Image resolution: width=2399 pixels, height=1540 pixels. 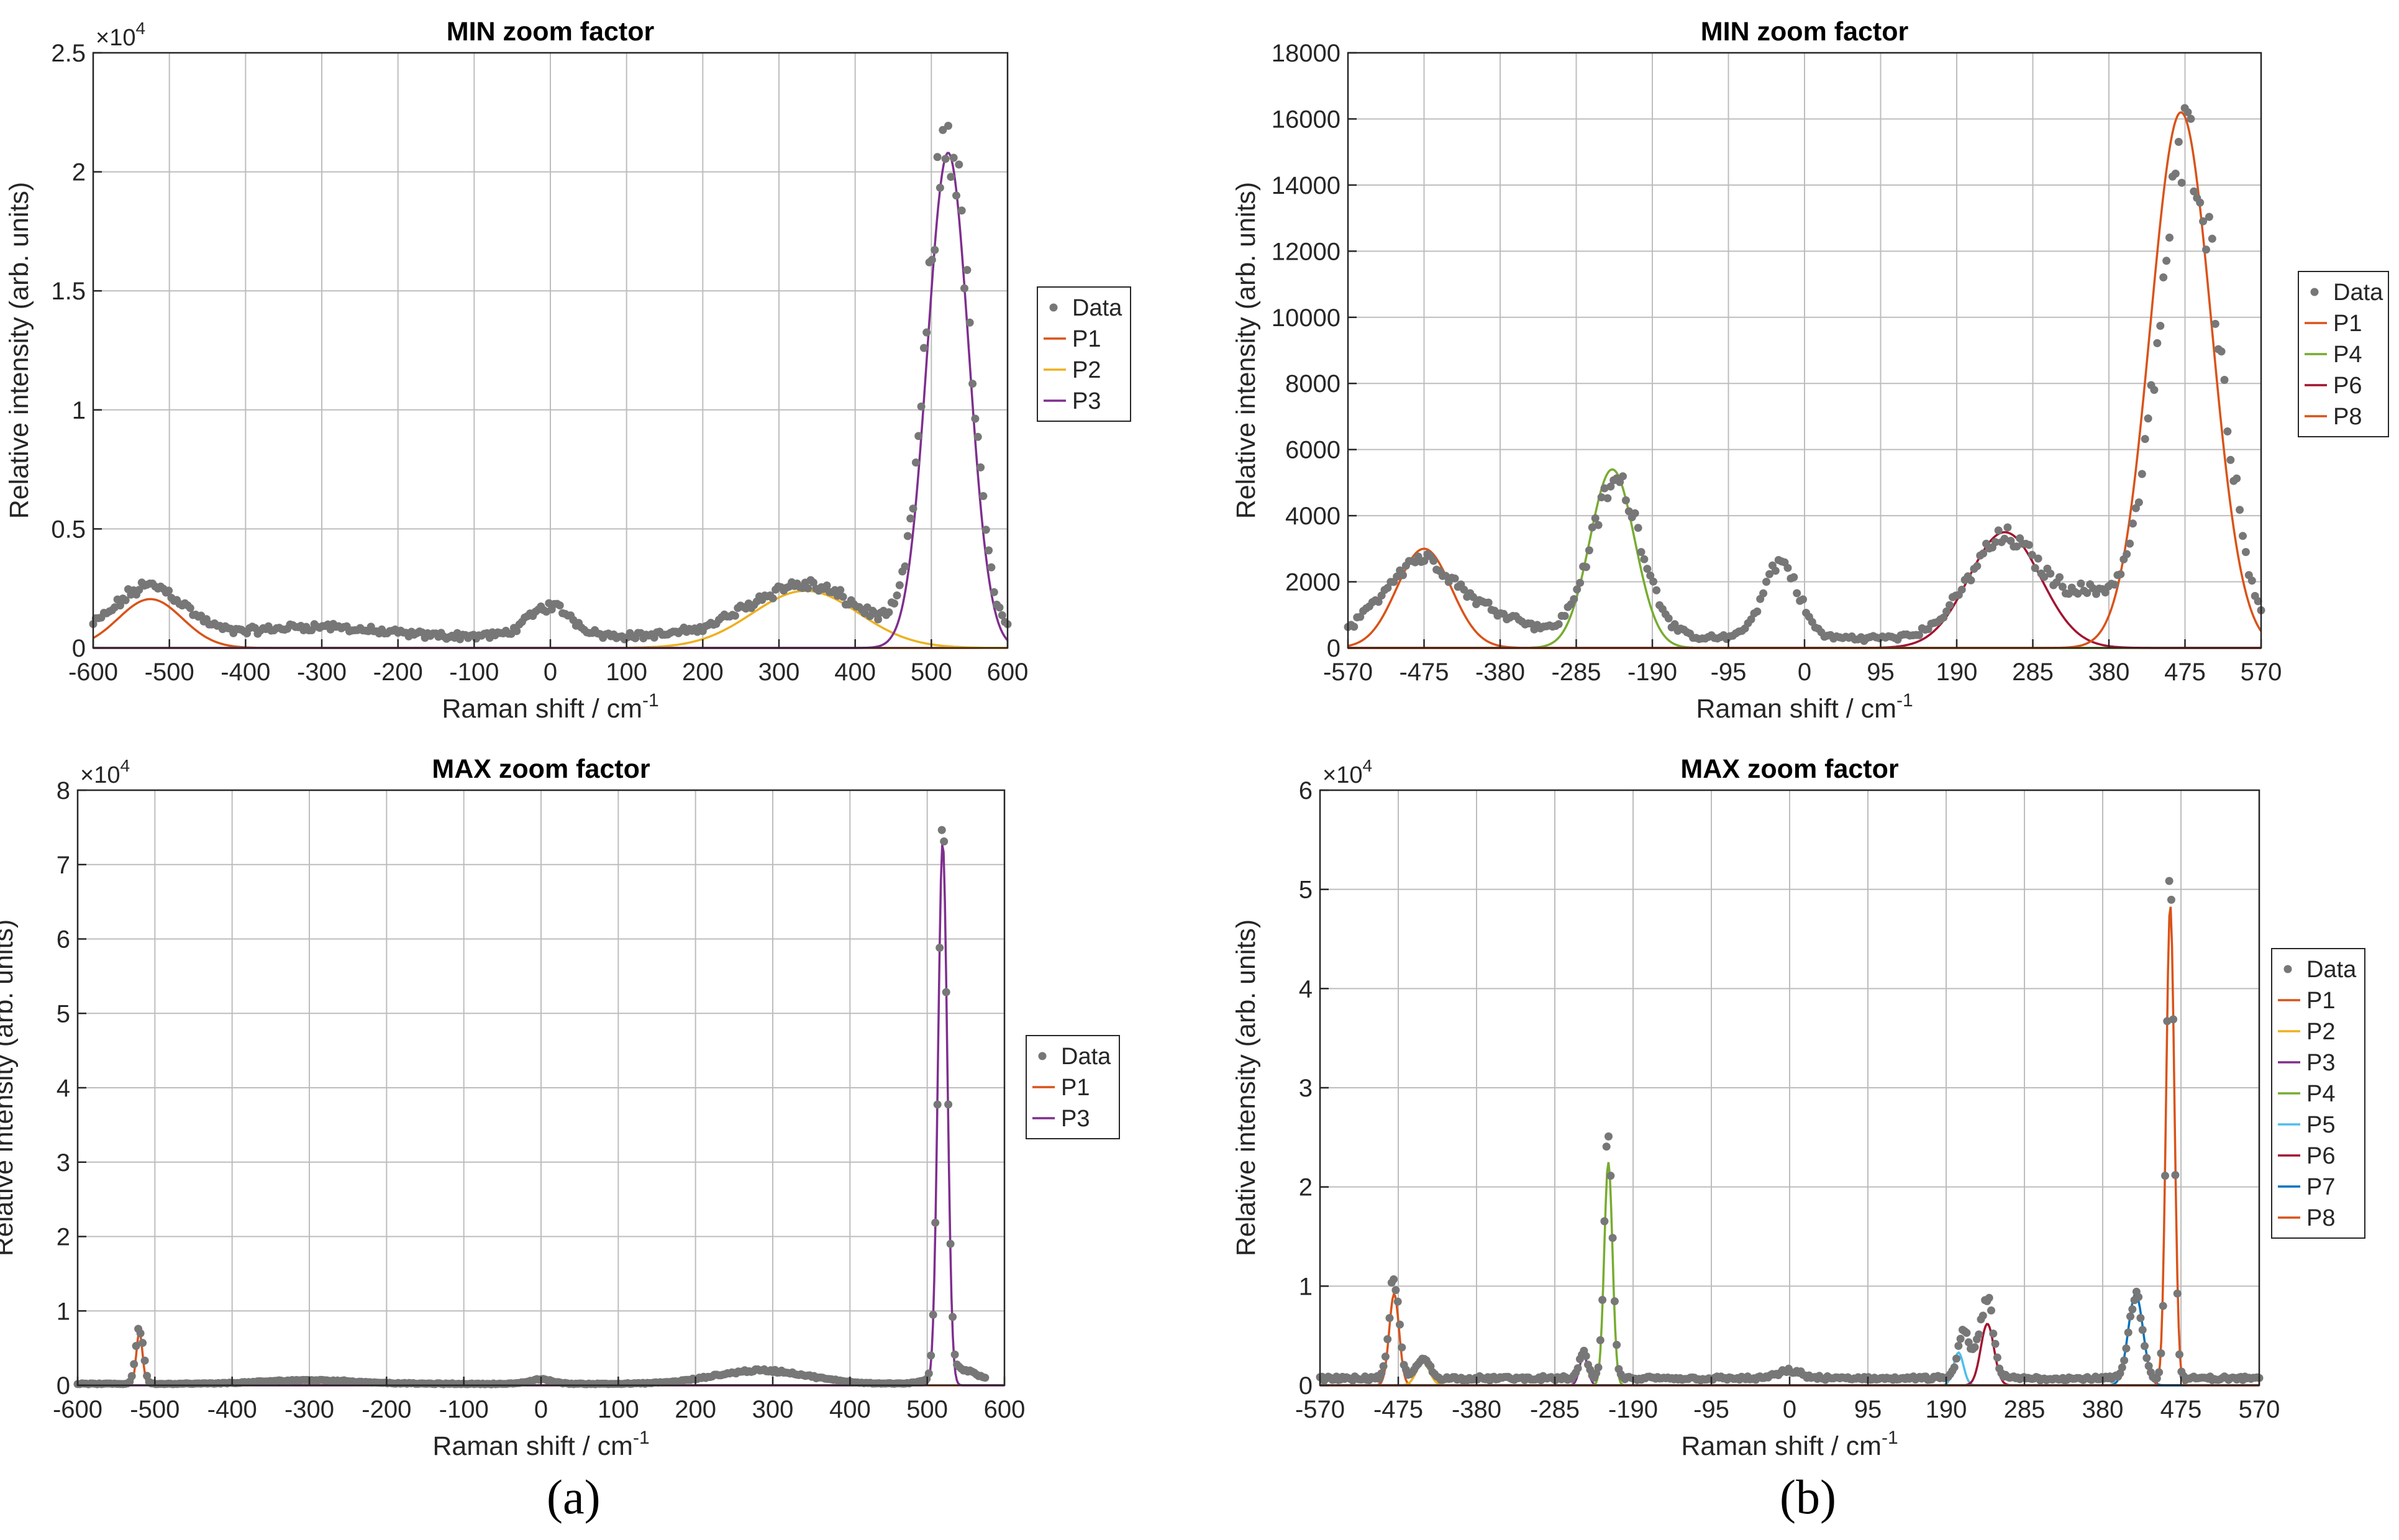 I want to click on y-tick-label: 2, so click(x=79, y=172).